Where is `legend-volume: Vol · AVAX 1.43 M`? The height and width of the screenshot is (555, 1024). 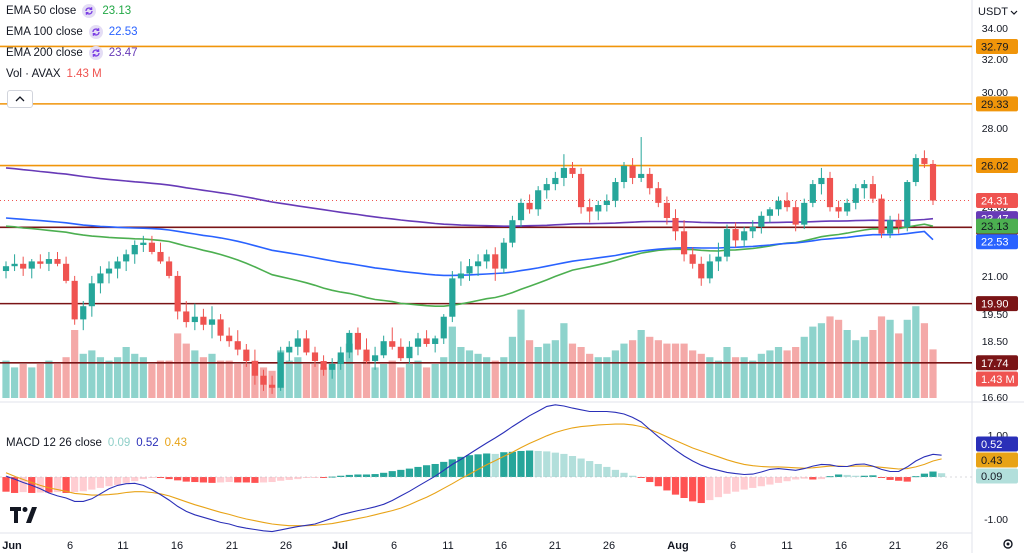
legend-volume: Vol · AVAX 1.43 M is located at coordinates (54, 74).